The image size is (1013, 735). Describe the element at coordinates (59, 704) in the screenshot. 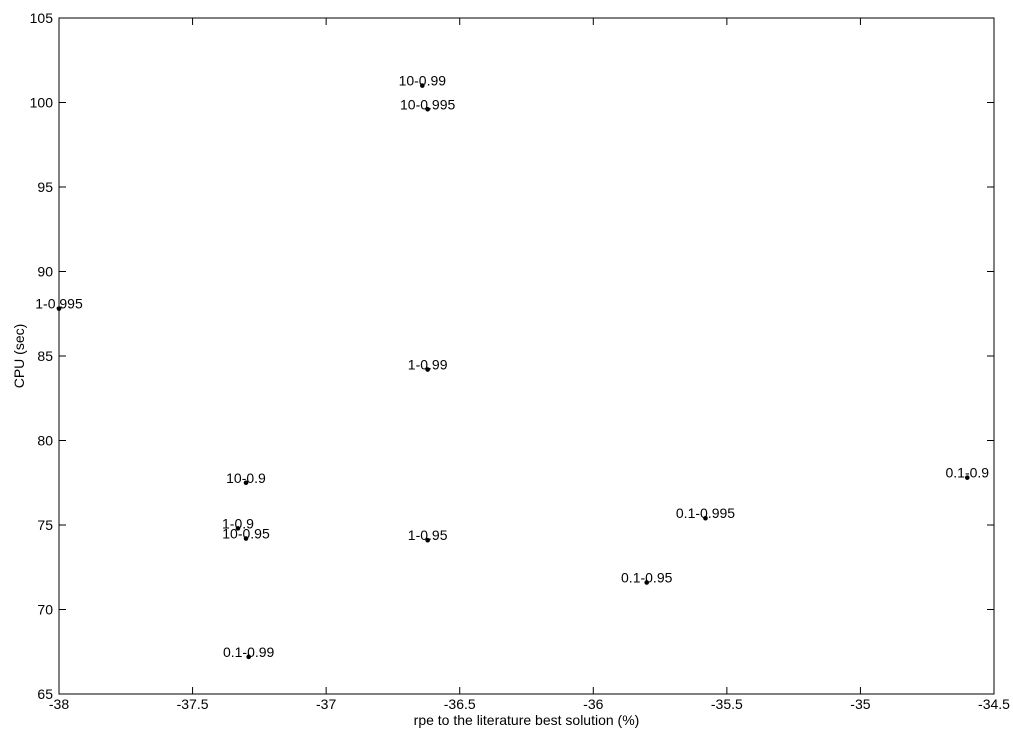

I see `x-tick-label: -38` at that location.